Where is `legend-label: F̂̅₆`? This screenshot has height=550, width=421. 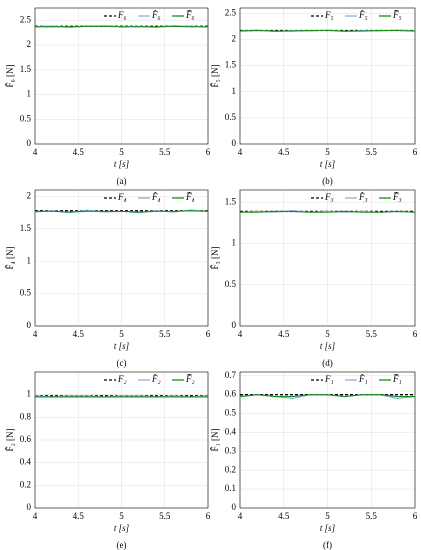
legend-label: F̂̅₆ is located at coordinates (190, 15).